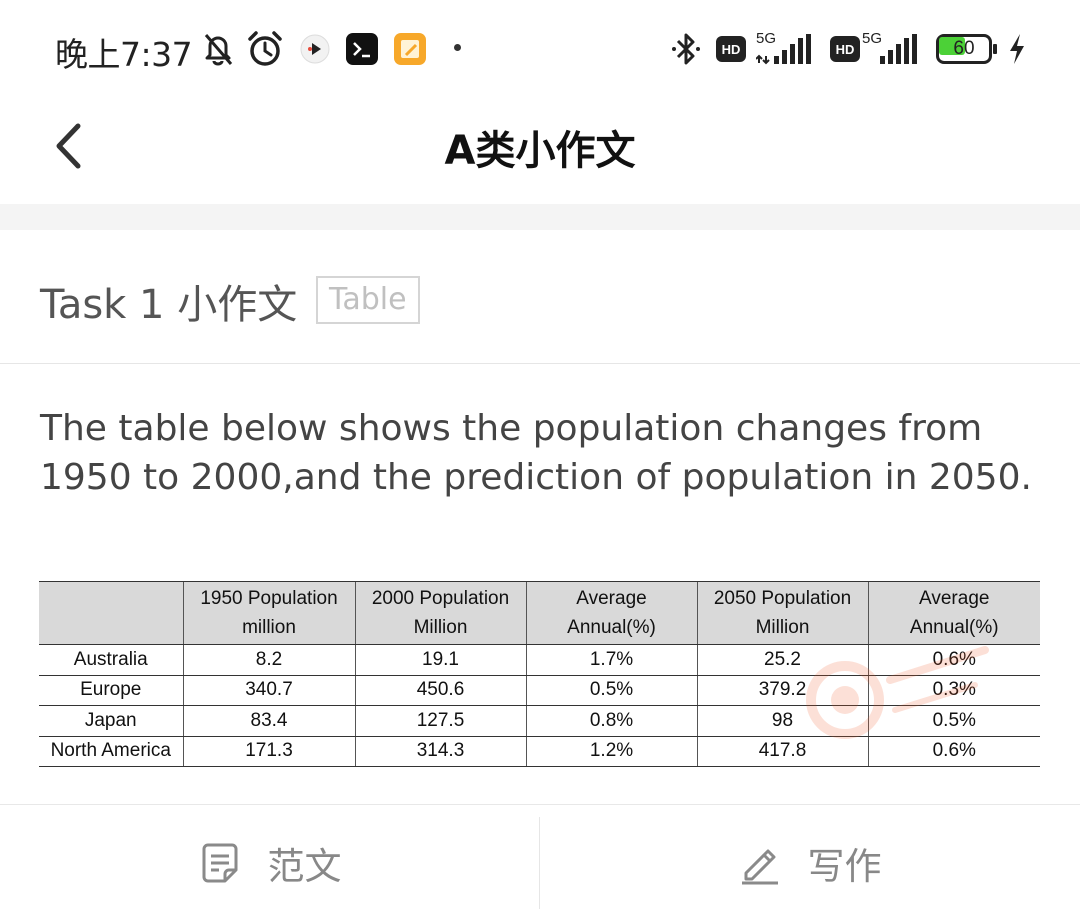 This screenshot has height=919, width=1080. Describe the element at coordinates (111, 613) in the screenshot. I see `table-header-cell` at that location.